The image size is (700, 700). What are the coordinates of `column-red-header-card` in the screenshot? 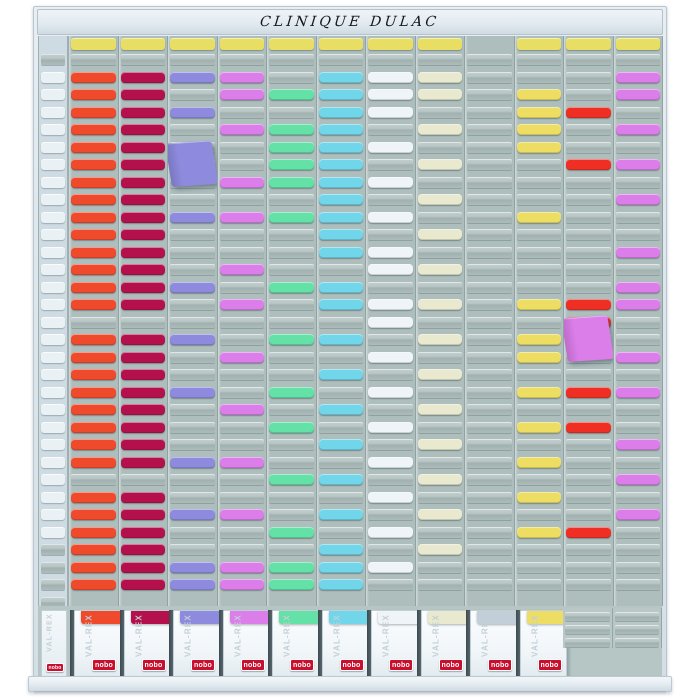 It's located at (588, 44).